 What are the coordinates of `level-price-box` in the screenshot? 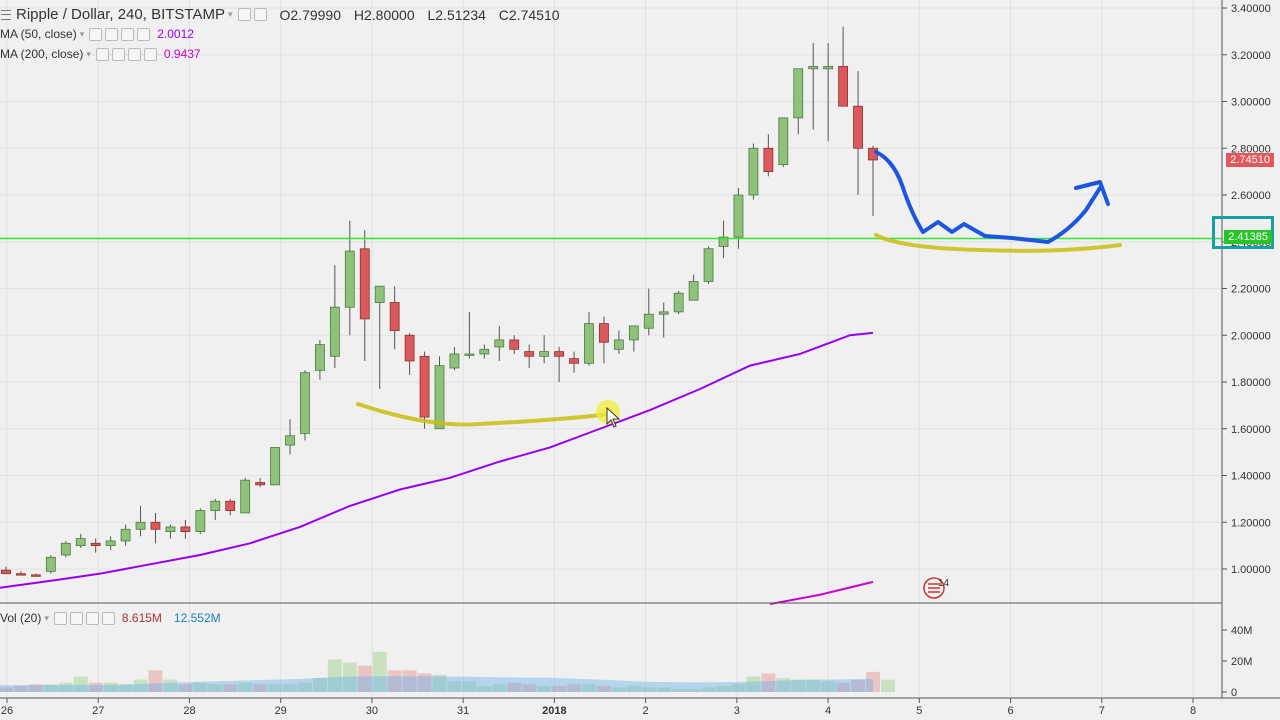 It's located at (1243, 232).